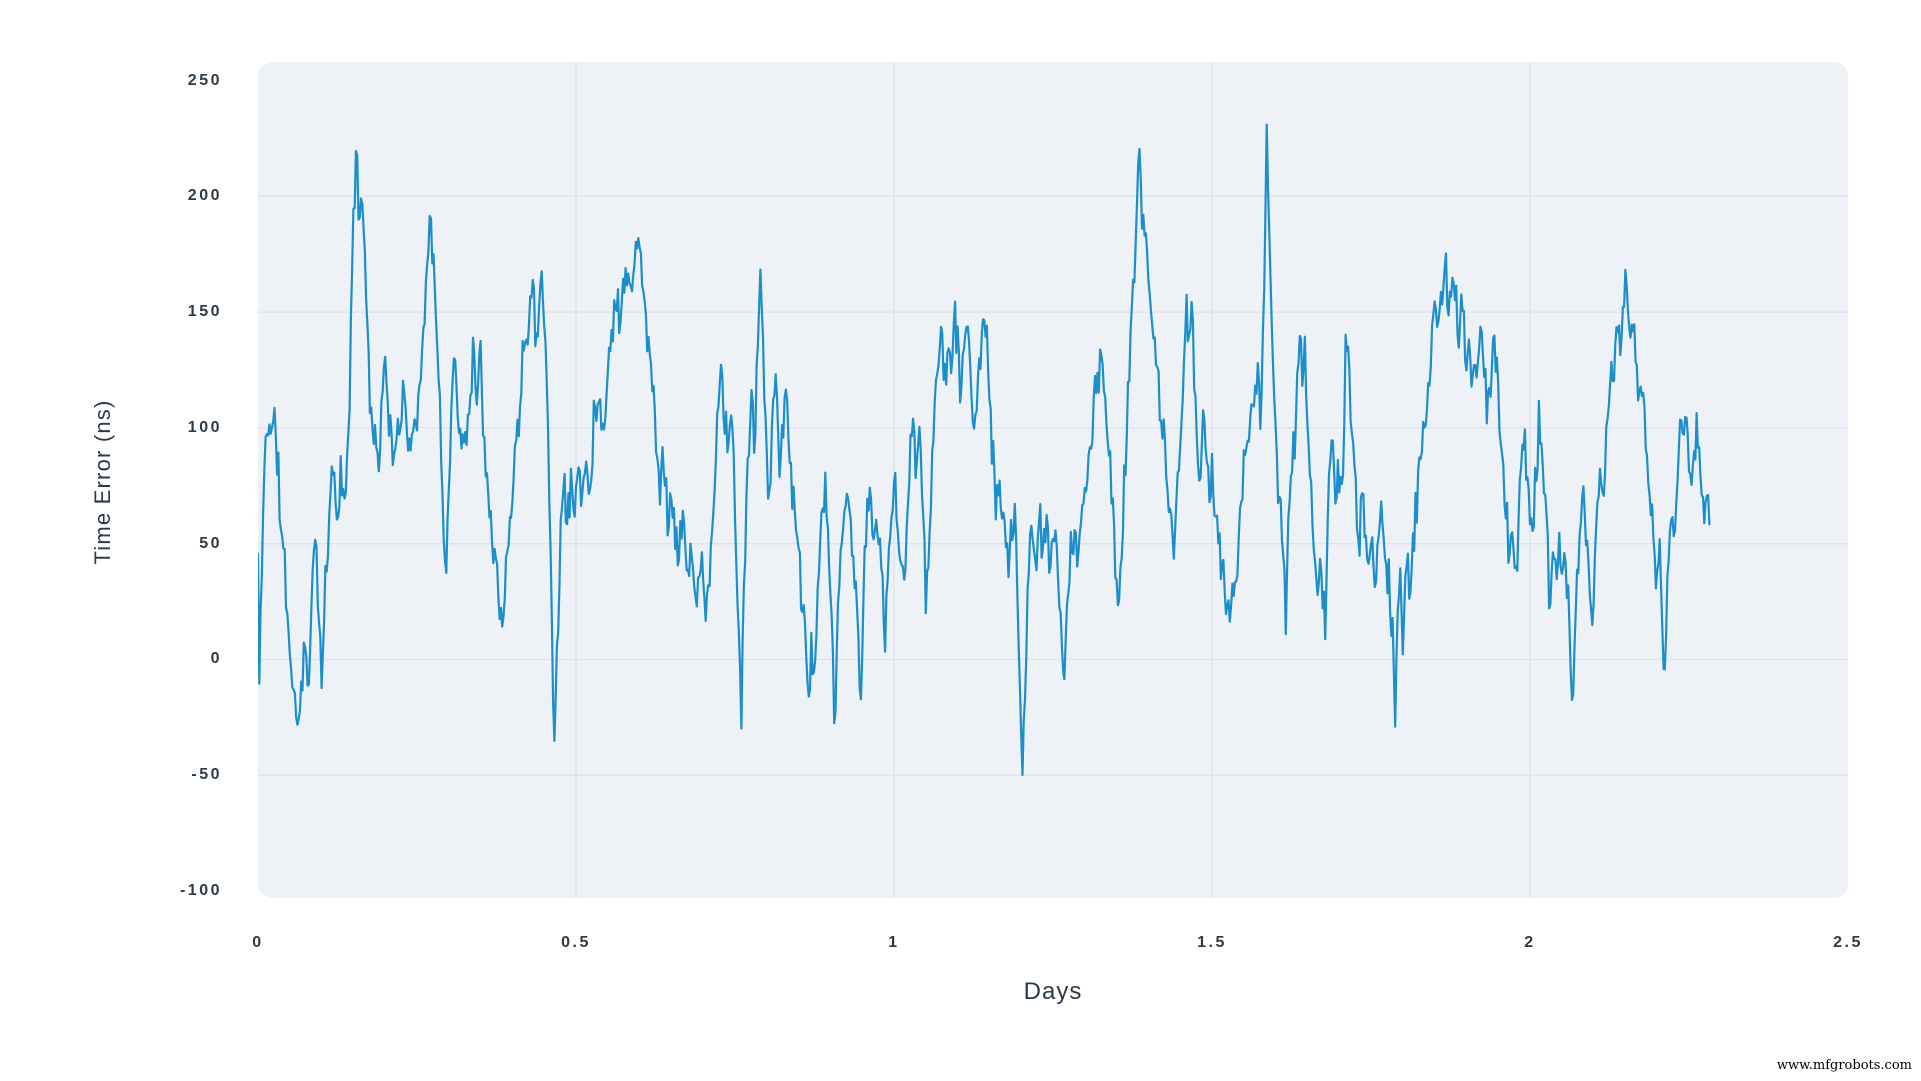 This screenshot has width=1921, height=1081. What do you see at coordinates (1053, 991) in the screenshot?
I see `x-axis-title: Days` at bounding box center [1053, 991].